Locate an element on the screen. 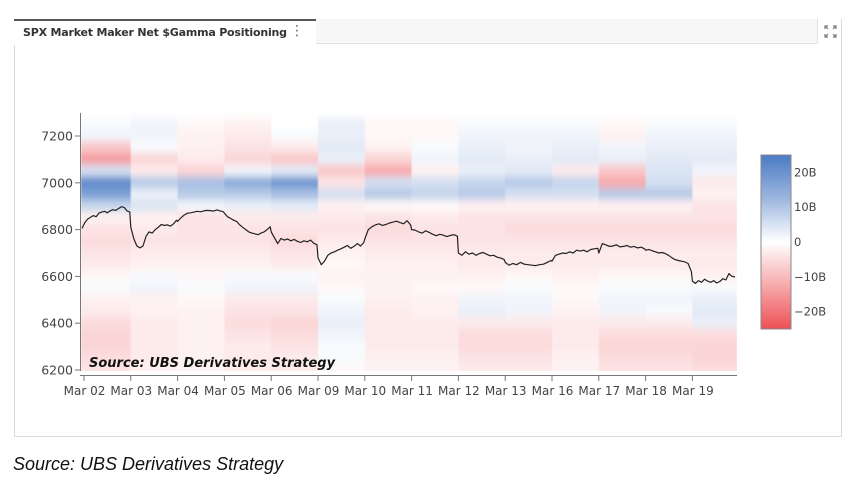 Image resolution: width=863 pixels, height=492 pixels. expand-button is located at coordinates (829, 31).